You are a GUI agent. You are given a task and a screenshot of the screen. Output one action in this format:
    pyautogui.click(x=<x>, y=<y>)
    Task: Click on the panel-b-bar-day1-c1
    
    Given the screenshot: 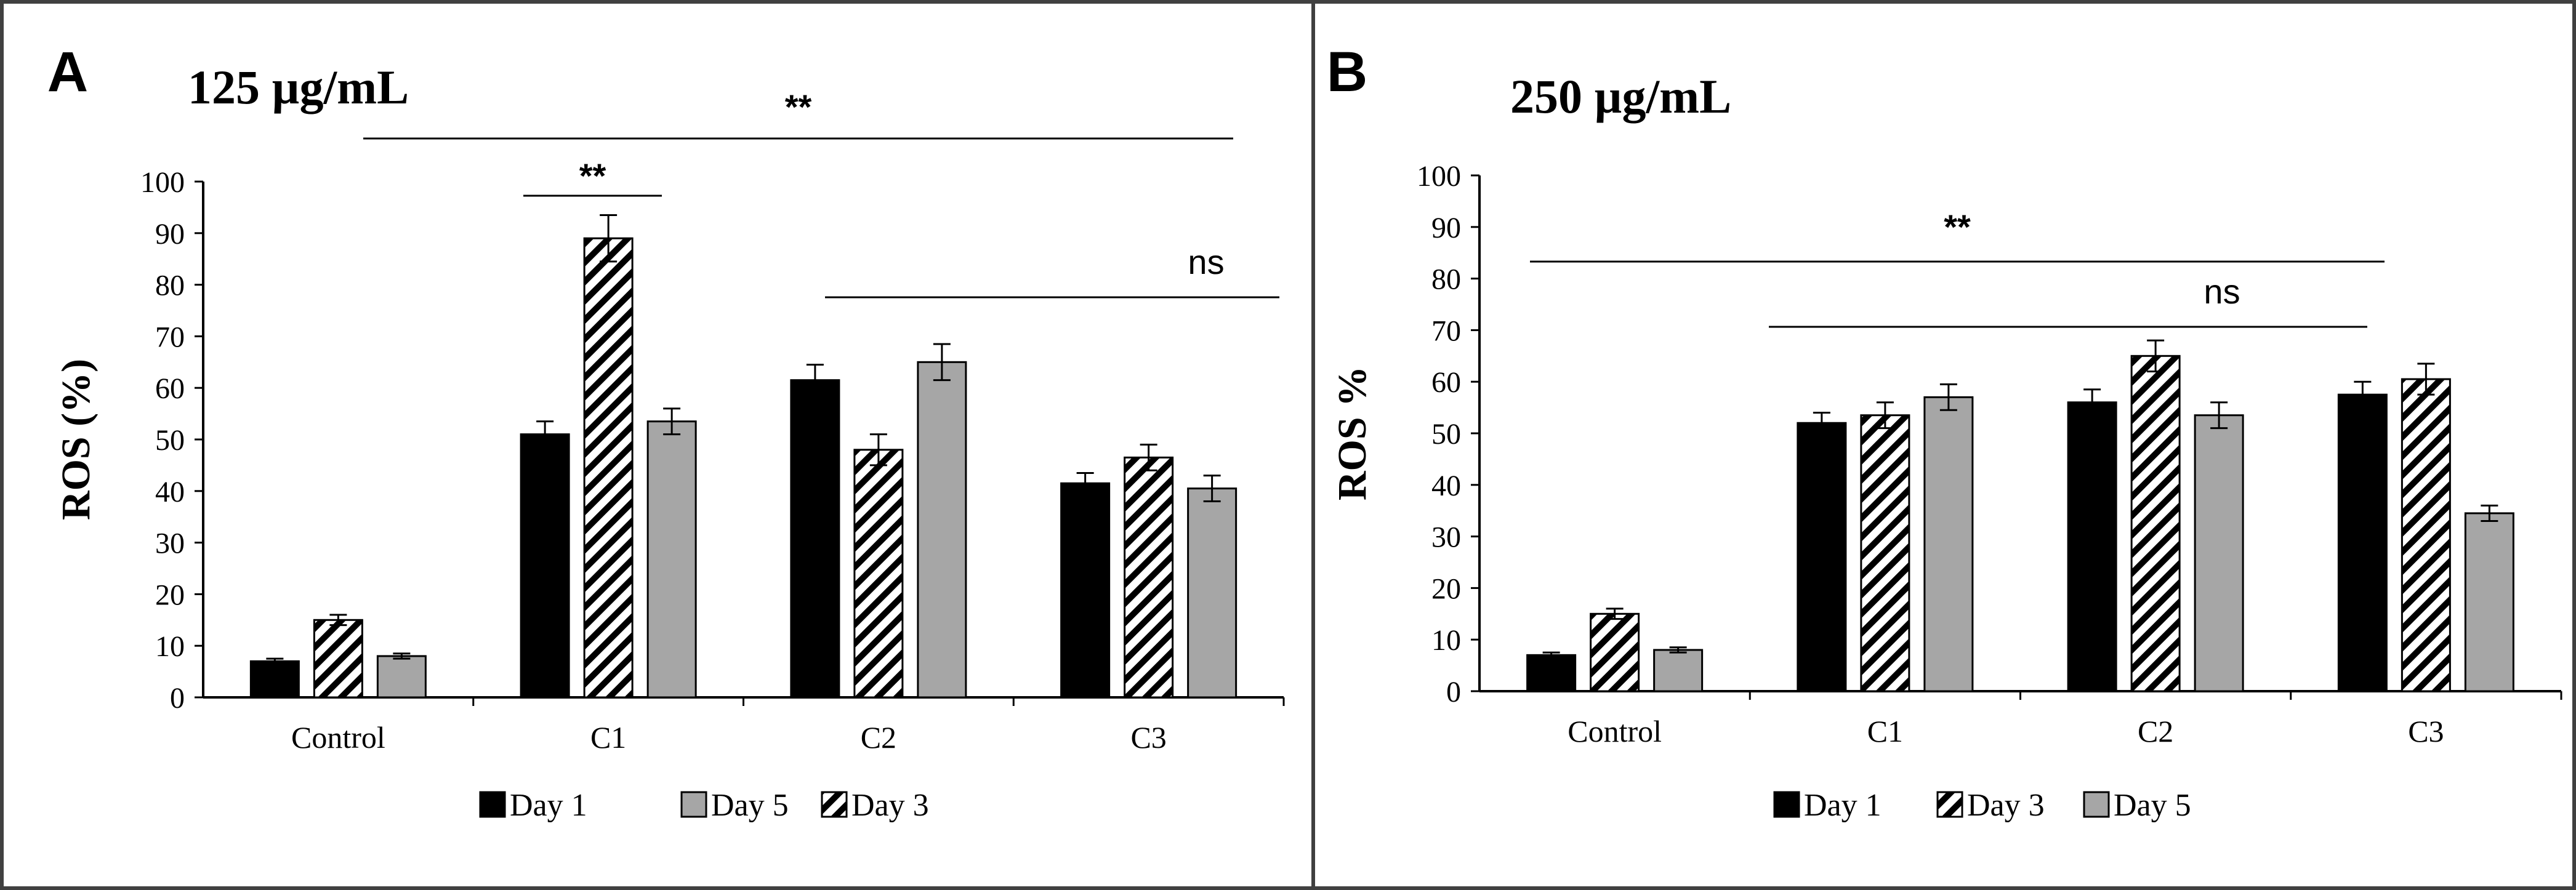 What is the action you would take?
    pyautogui.click(x=1822, y=557)
    